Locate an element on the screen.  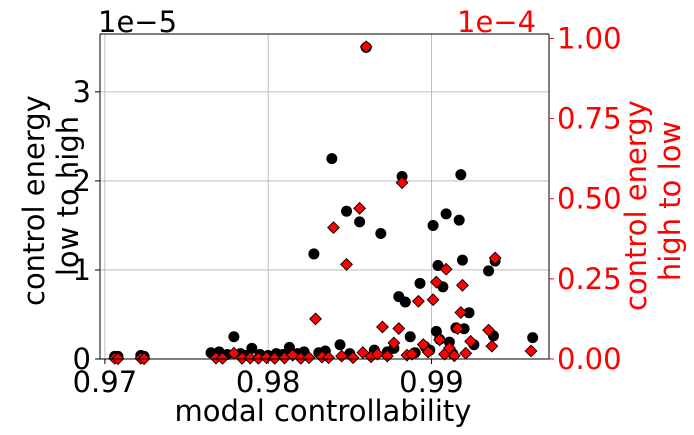
y-right-tick-label: 0.75 is located at coordinates (589, 119).